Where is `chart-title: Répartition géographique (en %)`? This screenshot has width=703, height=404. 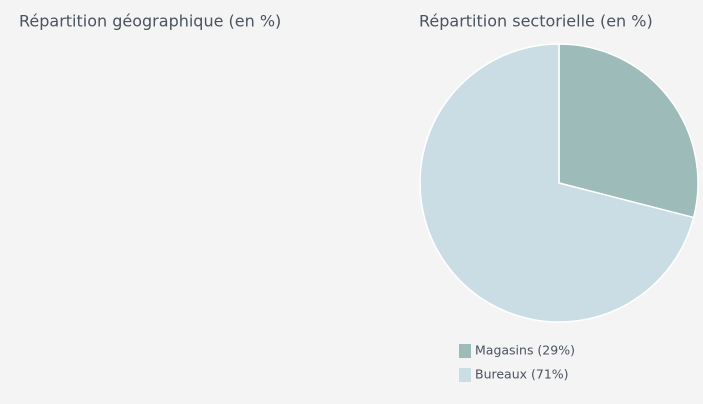
chart-title: Répartition géographique (en %) is located at coordinates (150, 21).